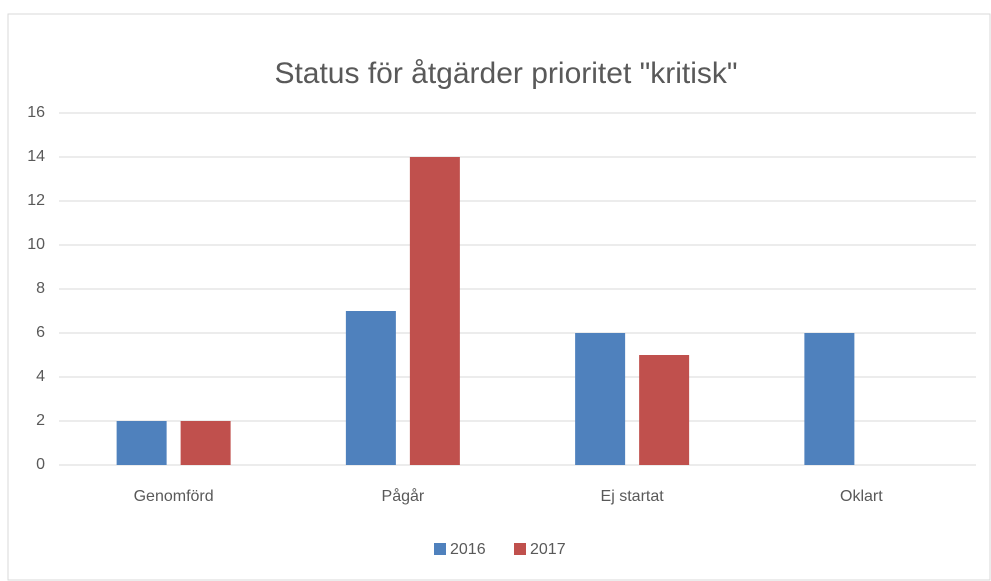 This screenshot has width=991, height=581. I want to click on y-tick-label: 8, so click(40, 288).